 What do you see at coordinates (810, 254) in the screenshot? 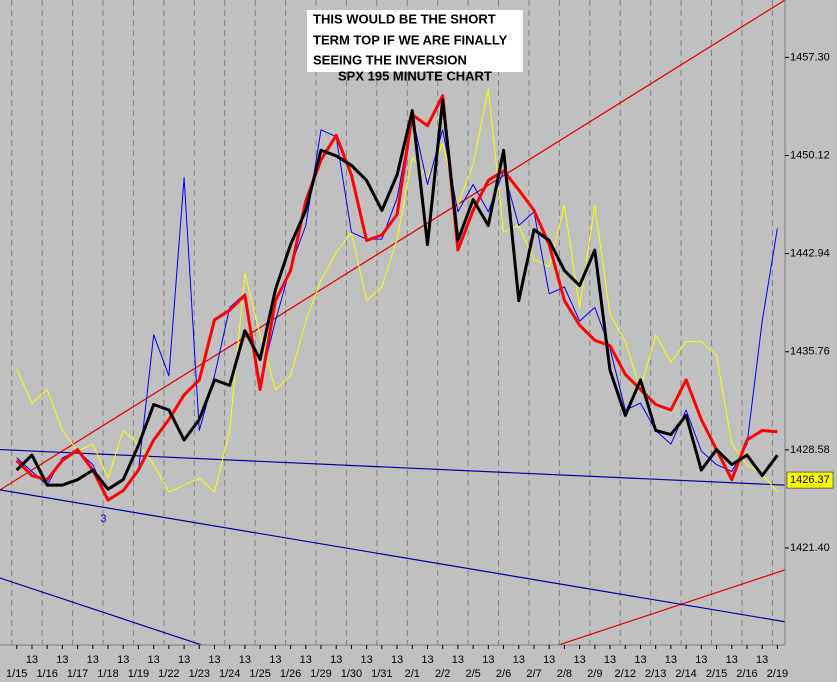
I see `y-tick-label: 1442.94` at bounding box center [810, 254].